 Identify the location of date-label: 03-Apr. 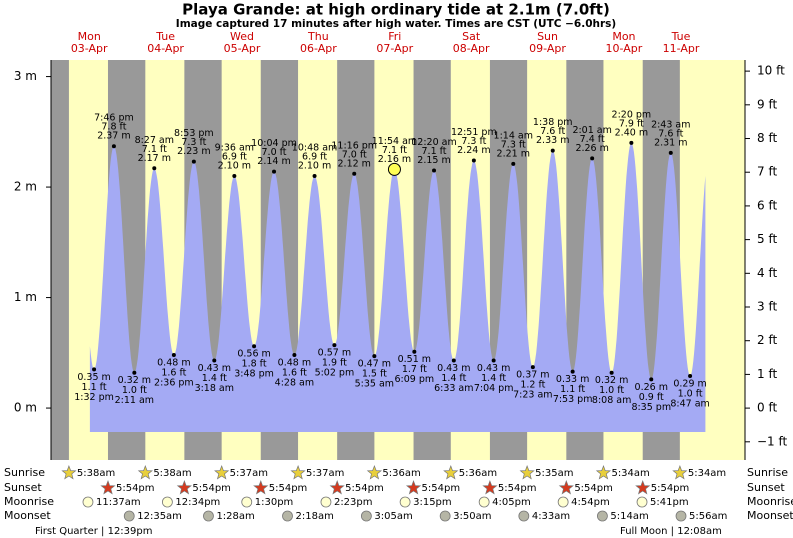
(89, 48).